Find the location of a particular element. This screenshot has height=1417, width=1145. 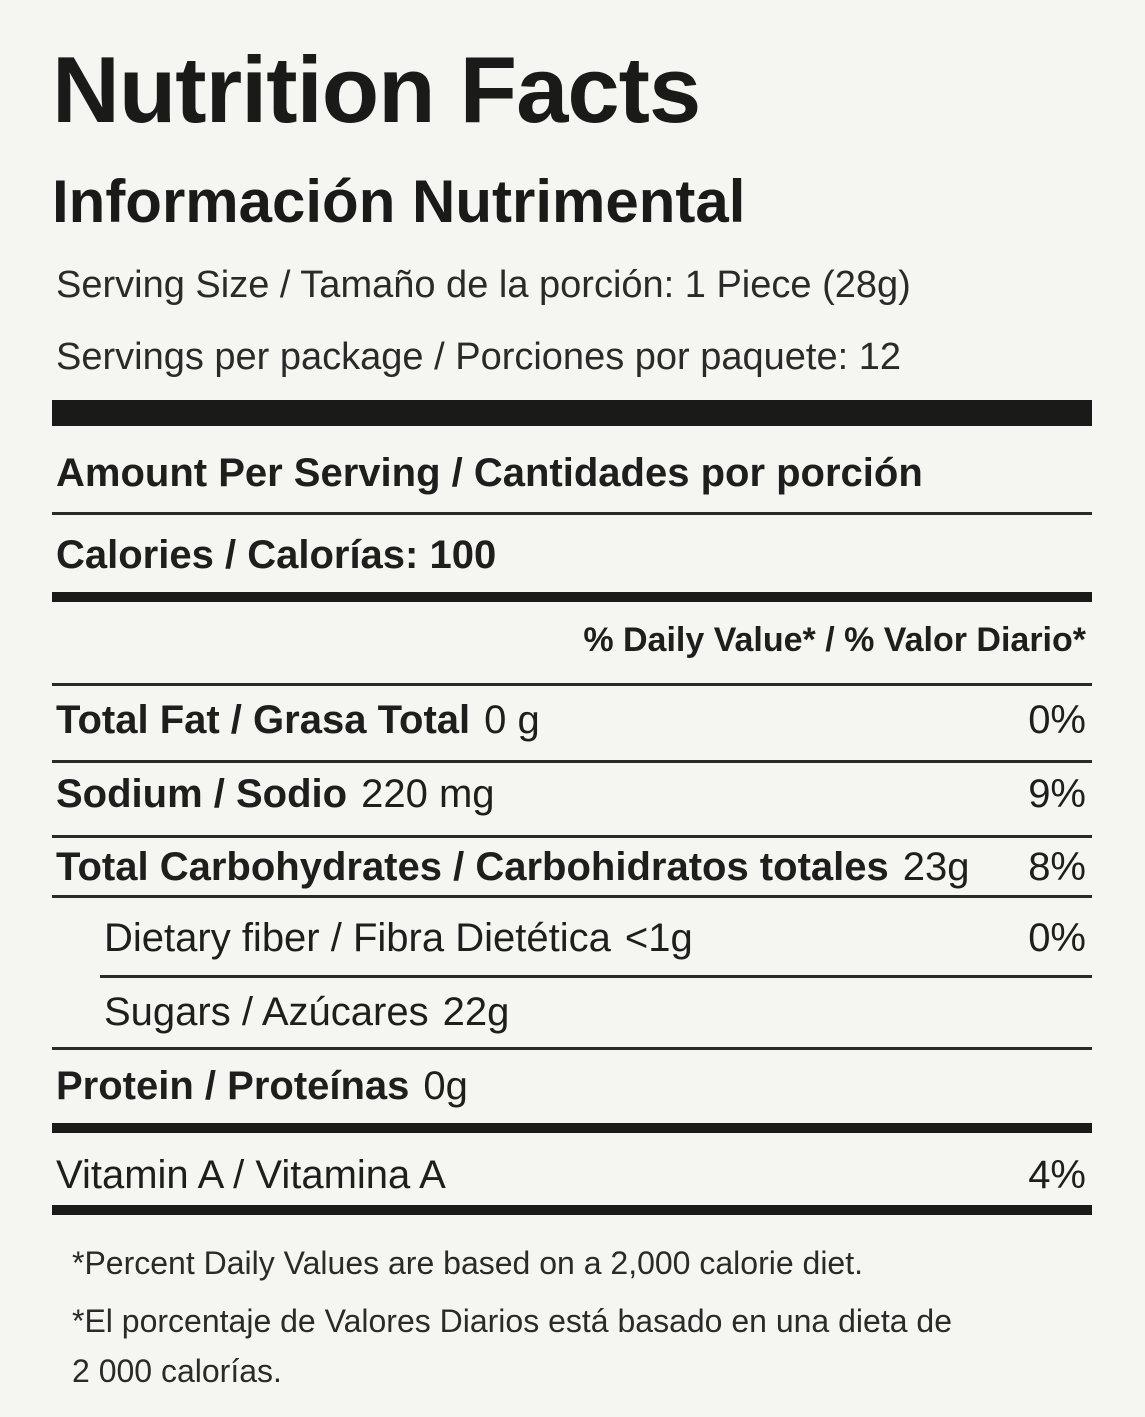

nutrient-label: Sodium / Sodio is located at coordinates (202, 794).